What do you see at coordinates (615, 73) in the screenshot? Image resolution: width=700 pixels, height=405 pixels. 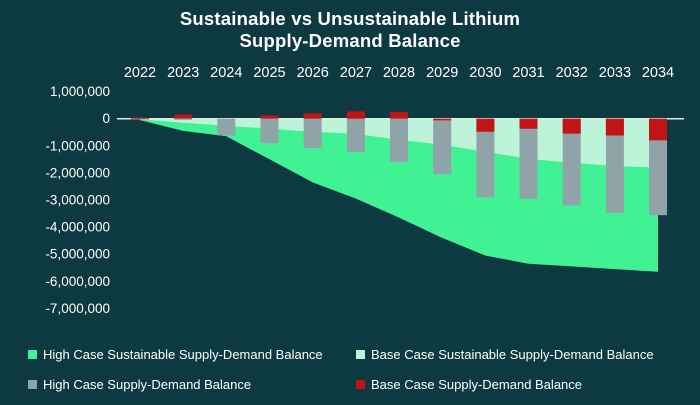 I see `x-tick-label-2033: 2033` at bounding box center [615, 73].